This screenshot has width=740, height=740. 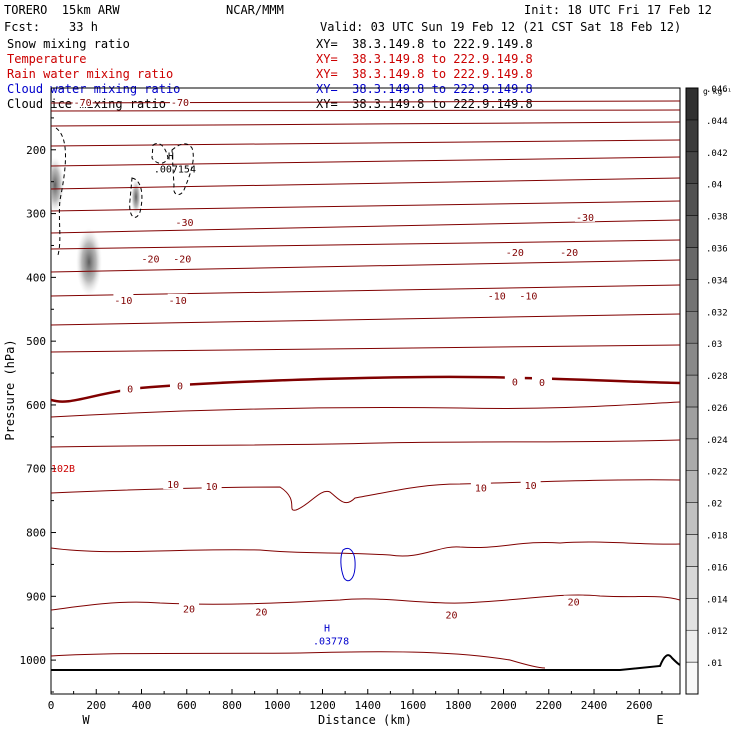 What do you see at coordinates (33, 660) in the screenshot?
I see `y-tick-label: 1000` at bounding box center [33, 660].